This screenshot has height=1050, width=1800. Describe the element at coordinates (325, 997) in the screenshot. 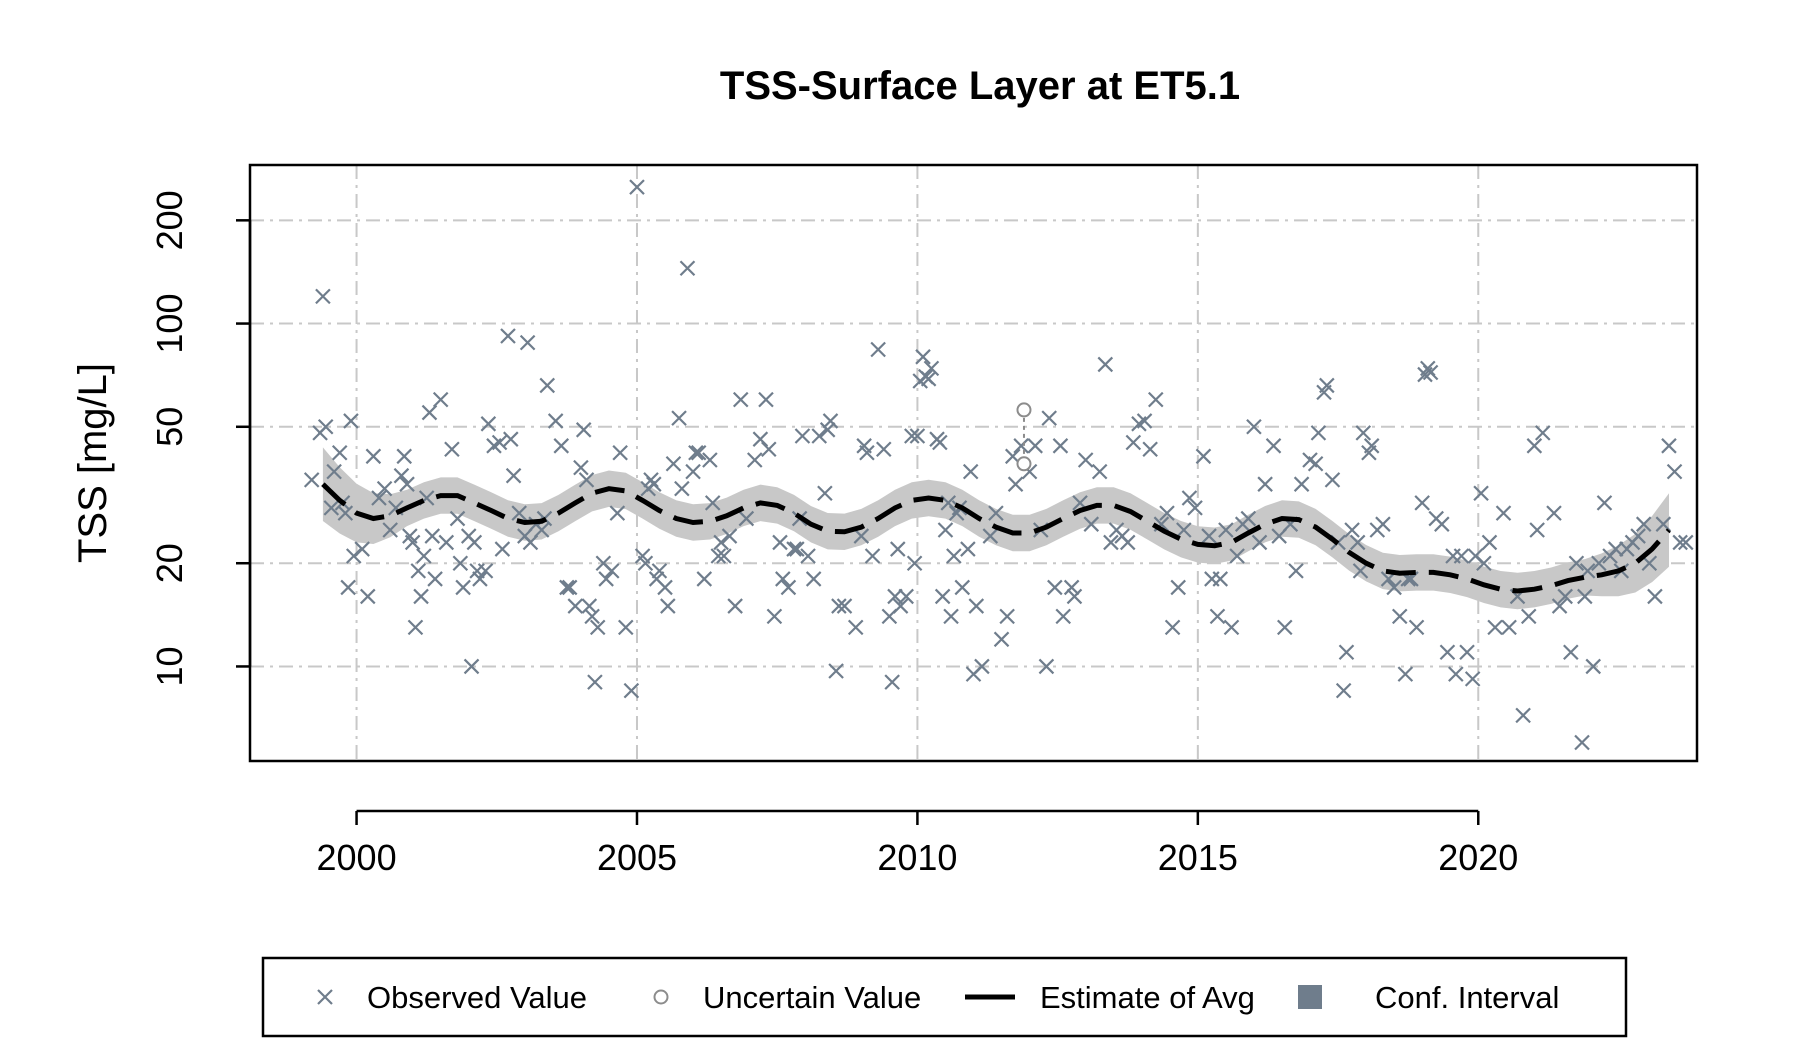

I see `legend-observed-symbol` at that location.